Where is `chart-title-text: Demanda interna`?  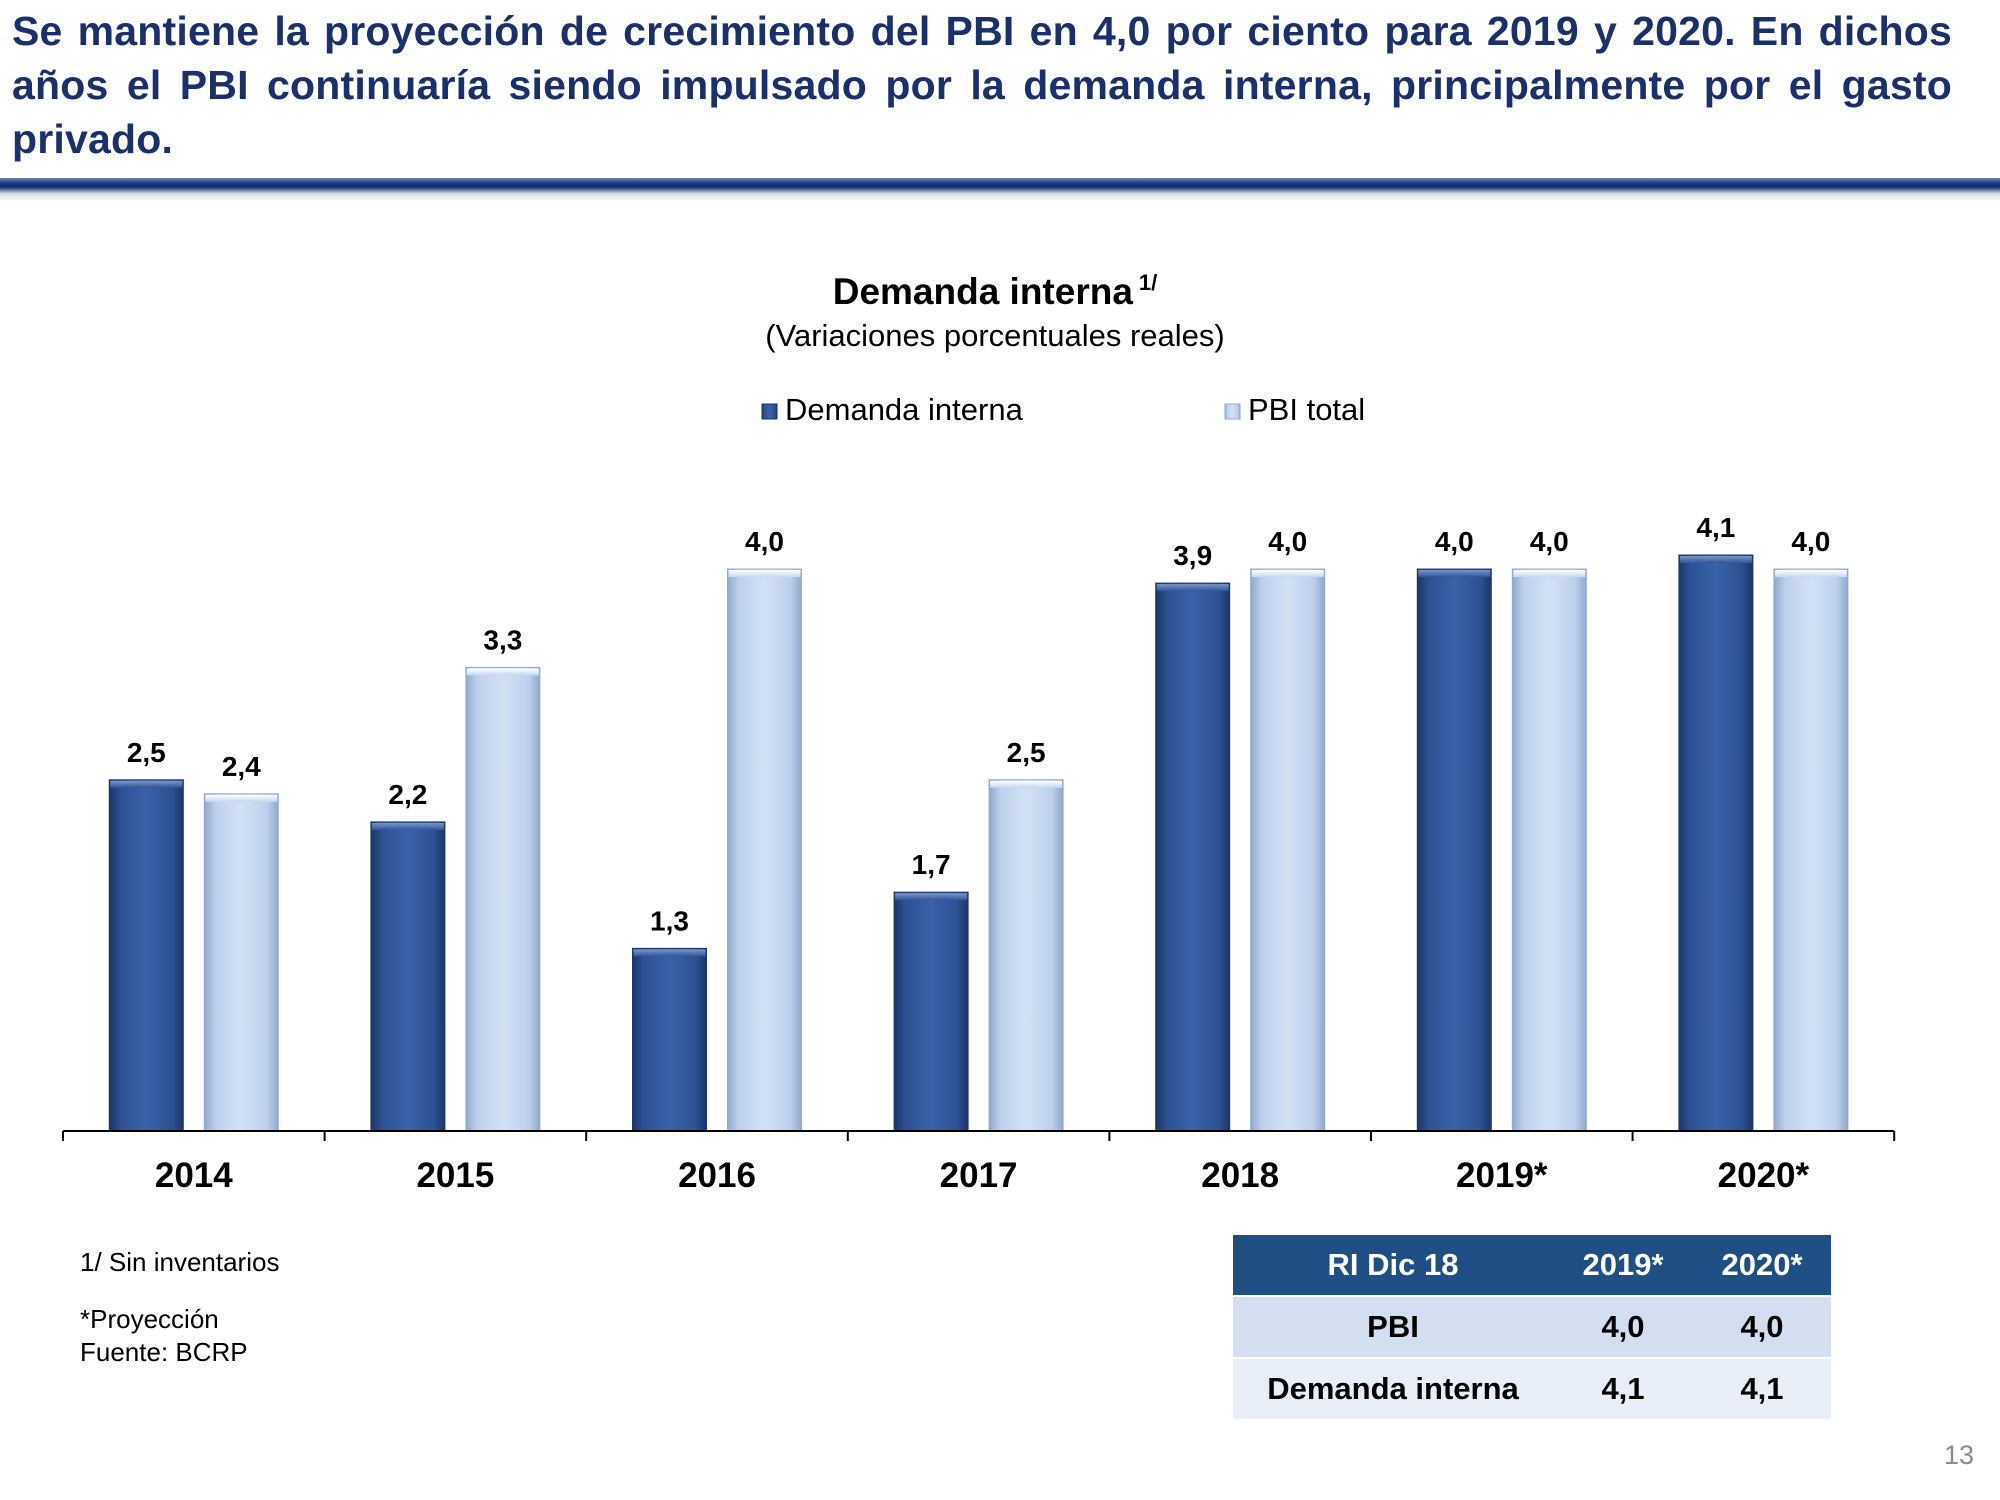
chart-title-text: Demanda interna is located at coordinates (982, 291).